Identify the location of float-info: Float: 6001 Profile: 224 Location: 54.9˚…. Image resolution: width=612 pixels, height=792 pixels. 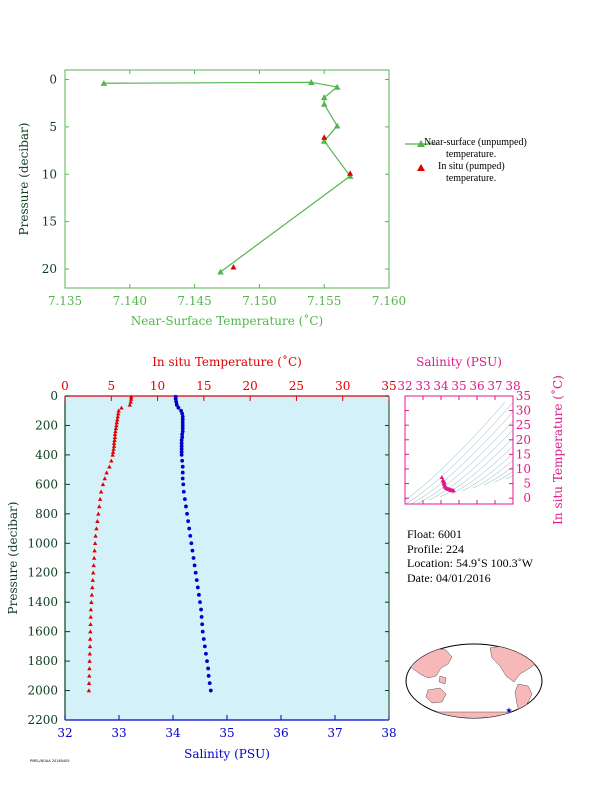
(470, 556).